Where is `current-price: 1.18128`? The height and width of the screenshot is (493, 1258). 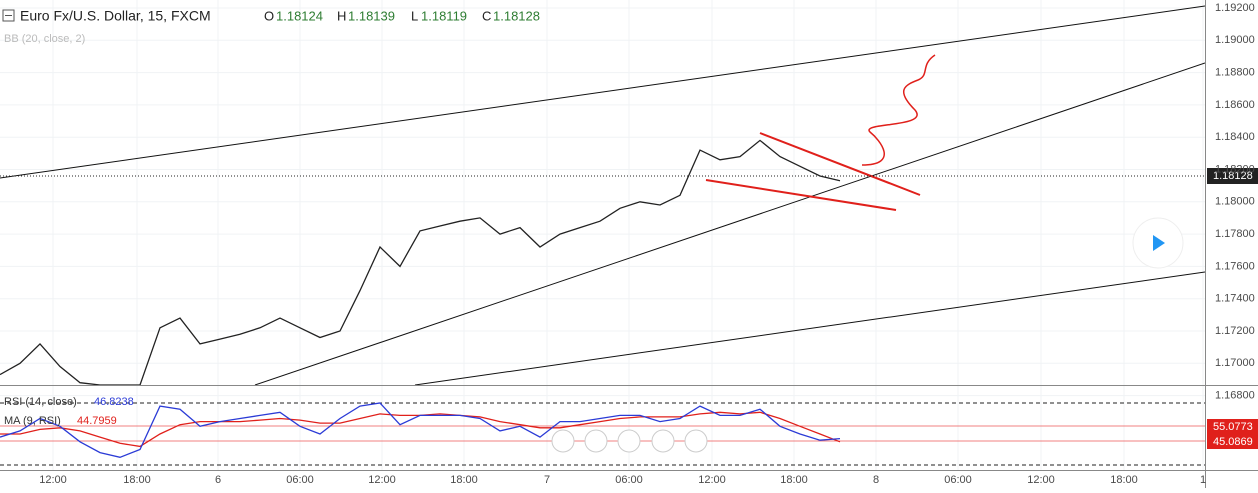
current-price: 1.18128 is located at coordinates (1233, 176).